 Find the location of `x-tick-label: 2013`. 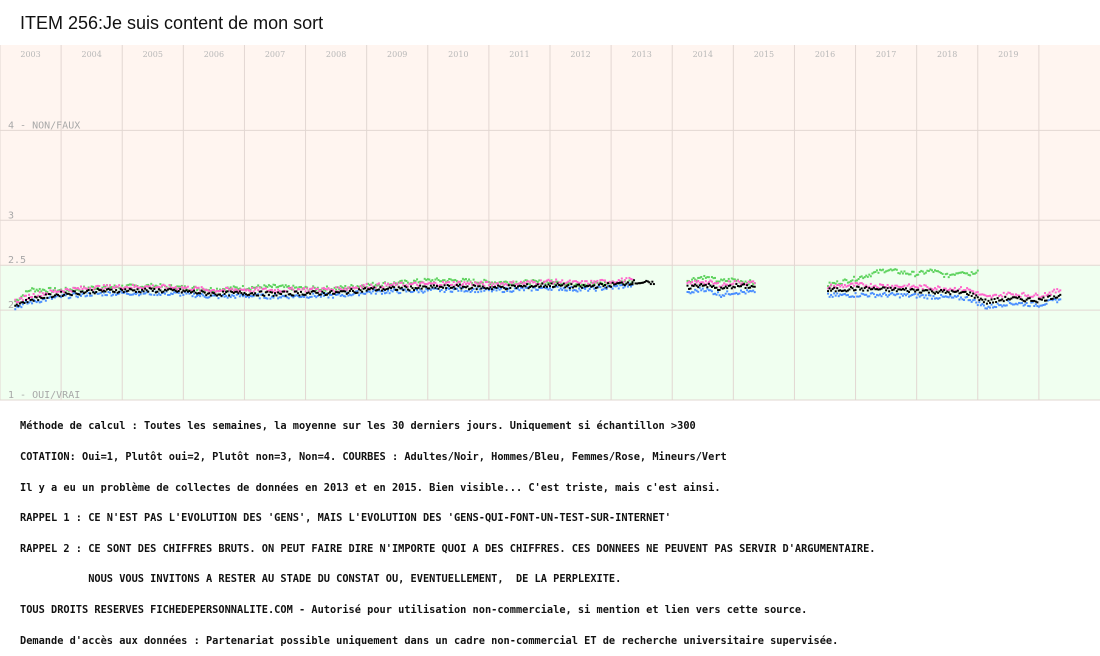

x-tick-label: 2013 is located at coordinates (641, 54).